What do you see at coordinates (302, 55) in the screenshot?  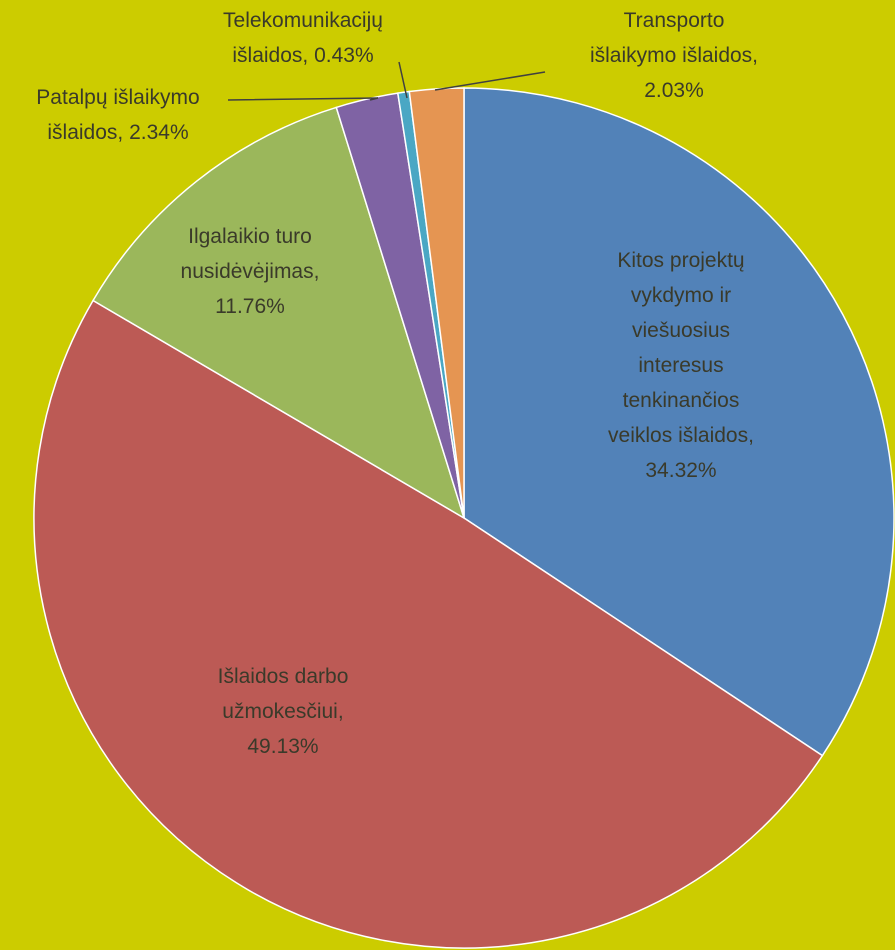 I see `slice-label-line: išlaidos, 0.43%` at bounding box center [302, 55].